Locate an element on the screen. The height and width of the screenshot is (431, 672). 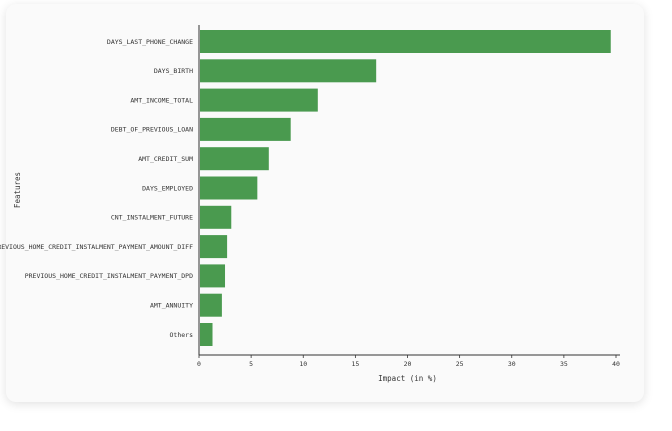
x-tick-label: 35 is located at coordinates (564, 364).